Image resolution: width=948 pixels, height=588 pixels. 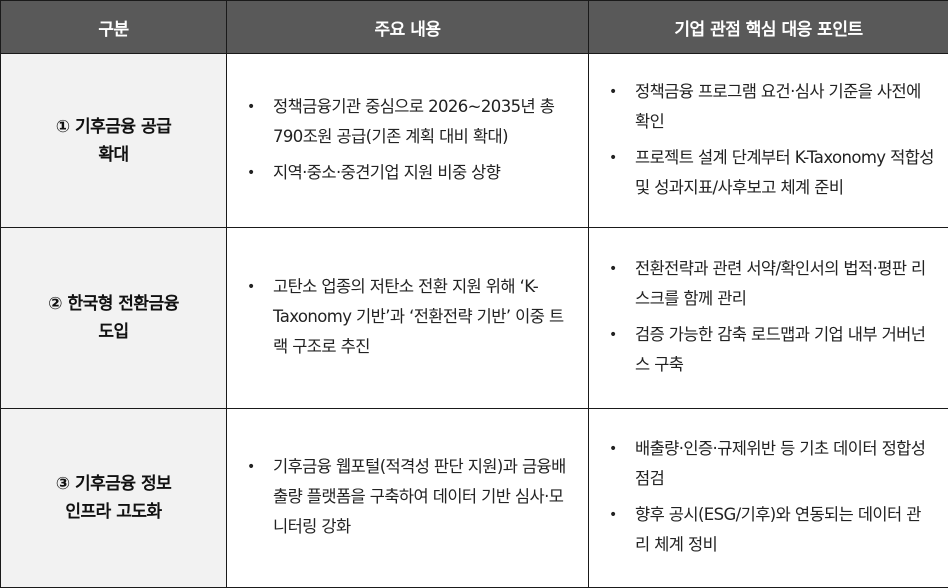 I want to click on list-item-text: 지역·중소·중견기업 지원 비중 상향, so click(x=386, y=172).